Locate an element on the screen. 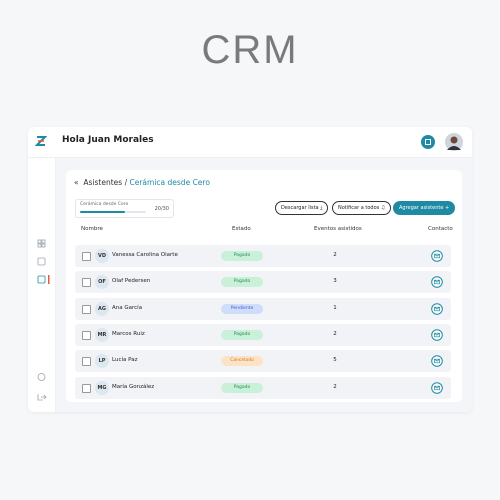 This screenshot has width=500, height=500. attendee-row: LP Lucía Paz Cancelado 5 is located at coordinates (263, 361).